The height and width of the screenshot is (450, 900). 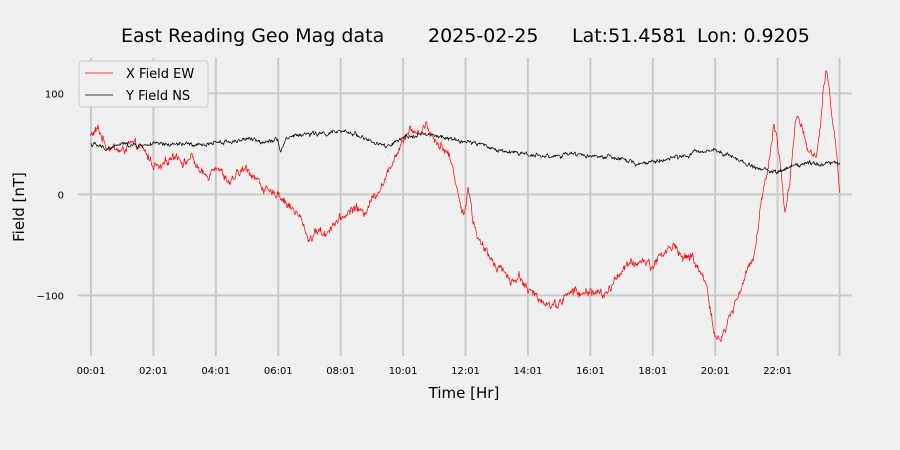 What do you see at coordinates (19, 207) in the screenshot?
I see `y-axis-label: Field [nT]` at bounding box center [19, 207].